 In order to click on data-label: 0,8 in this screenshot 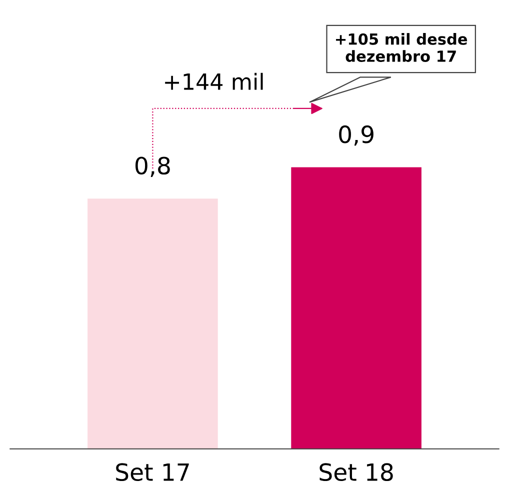, I will do `click(152, 166)`.